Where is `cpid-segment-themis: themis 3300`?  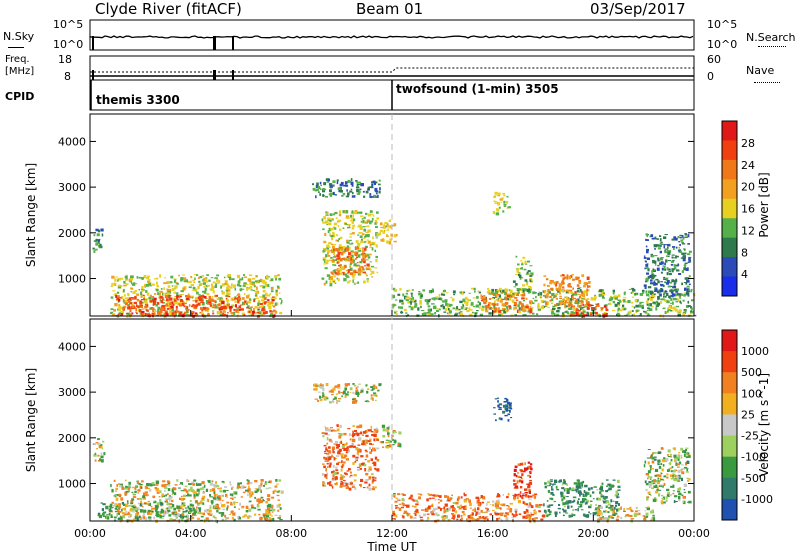 cpid-segment-themis: themis 3300 is located at coordinates (138, 100).